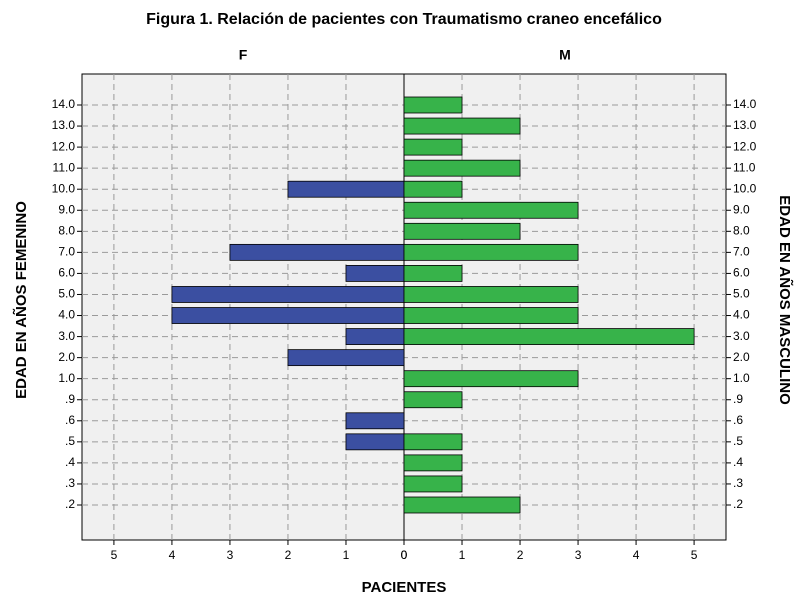 Image resolution: width=798 pixels, height=596 pixels. What do you see at coordinates (404, 555) in the screenshot?
I see `x-tick-label: 0` at bounding box center [404, 555].